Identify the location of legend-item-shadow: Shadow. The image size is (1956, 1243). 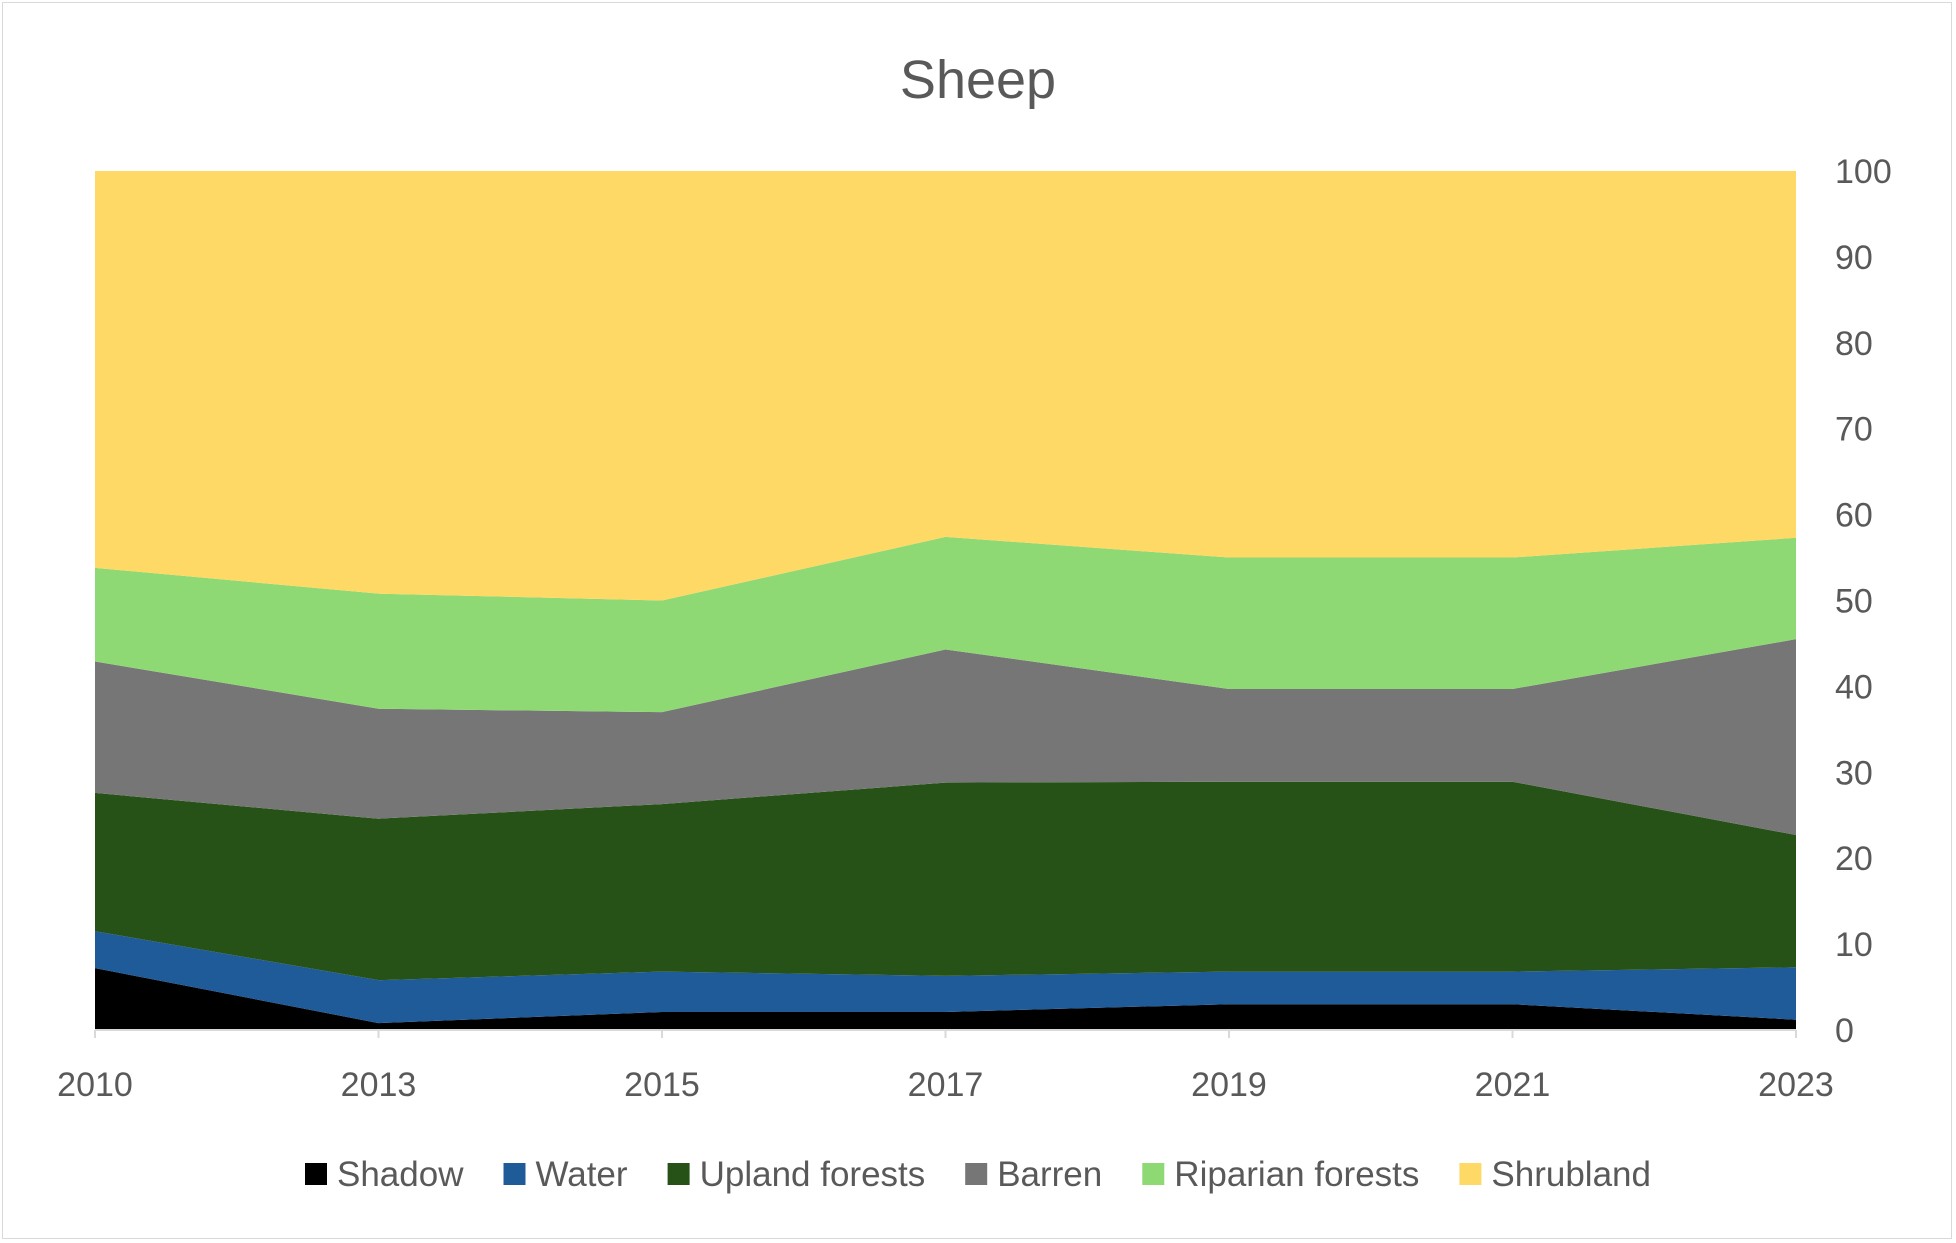
(384, 1174).